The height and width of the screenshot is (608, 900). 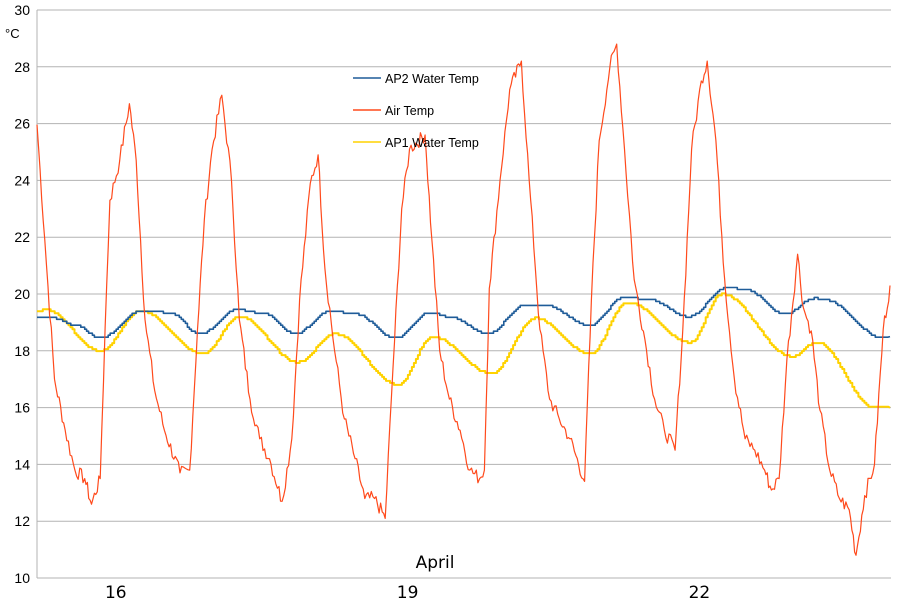 What do you see at coordinates (22, 351) in the screenshot?
I see `y-tick-label: 18` at bounding box center [22, 351].